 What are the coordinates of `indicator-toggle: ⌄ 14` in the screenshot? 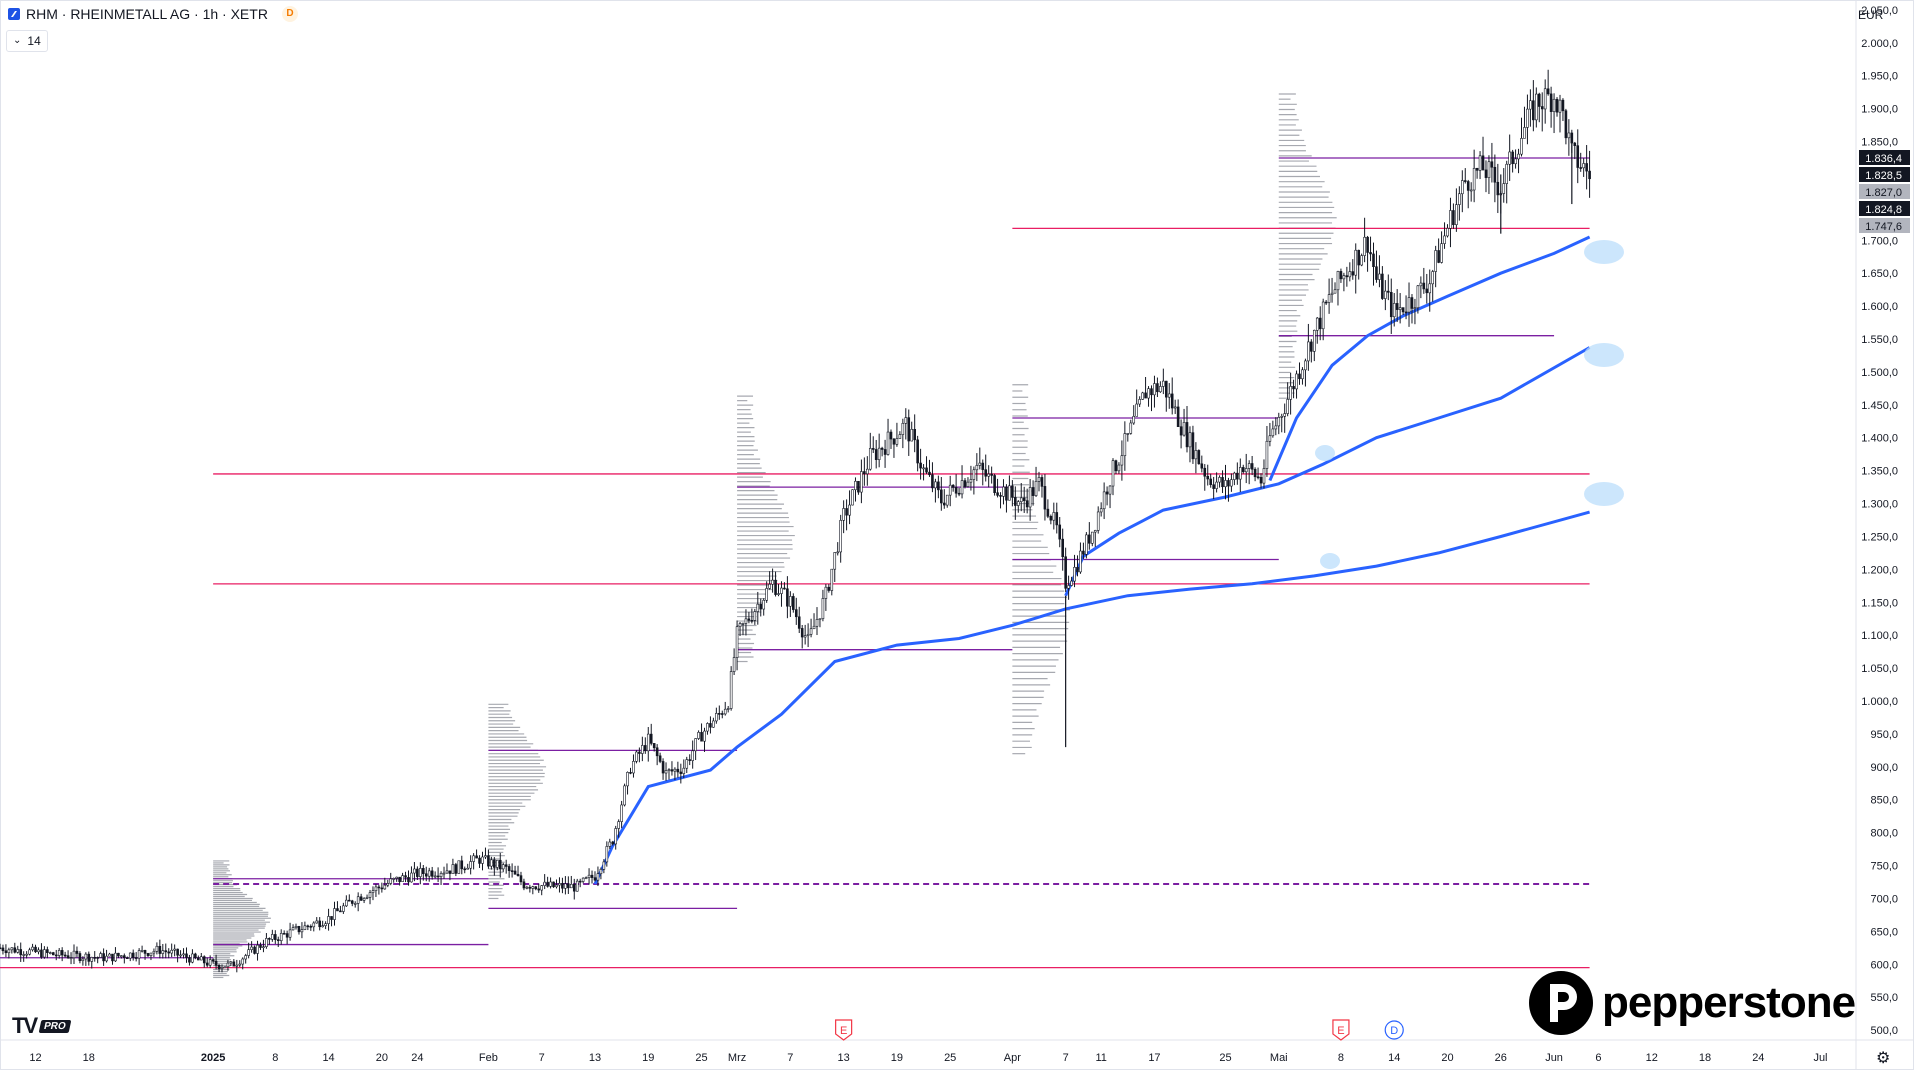 It's located at (27, 41).